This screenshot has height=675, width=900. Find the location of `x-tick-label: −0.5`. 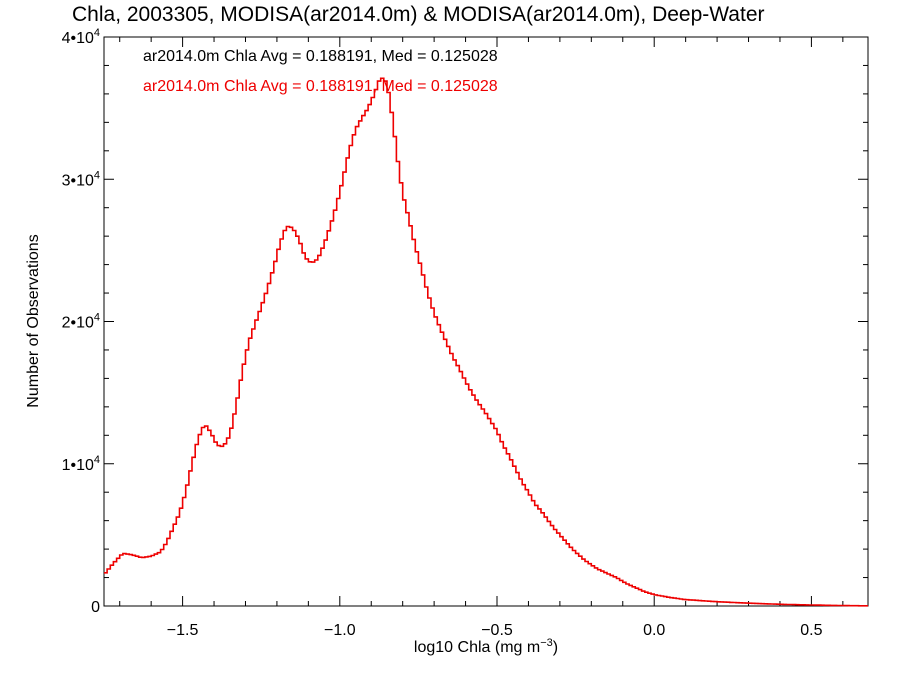

x-tick-label: −0.5 is located at coordinates (497, 630).